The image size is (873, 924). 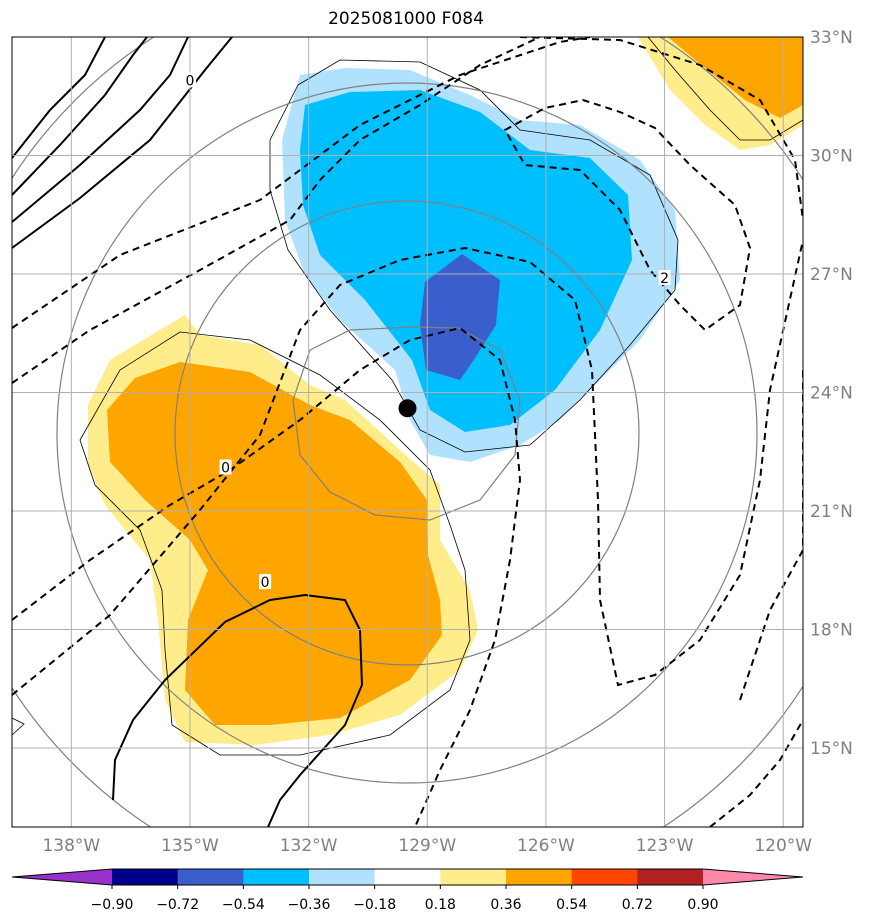 I want to click on lon-label: 126°W, so click(x=546, y=846).